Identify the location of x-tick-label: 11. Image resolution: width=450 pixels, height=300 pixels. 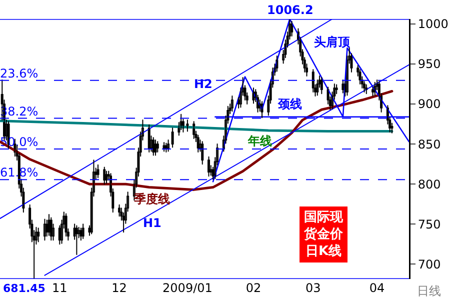
(60, 288).